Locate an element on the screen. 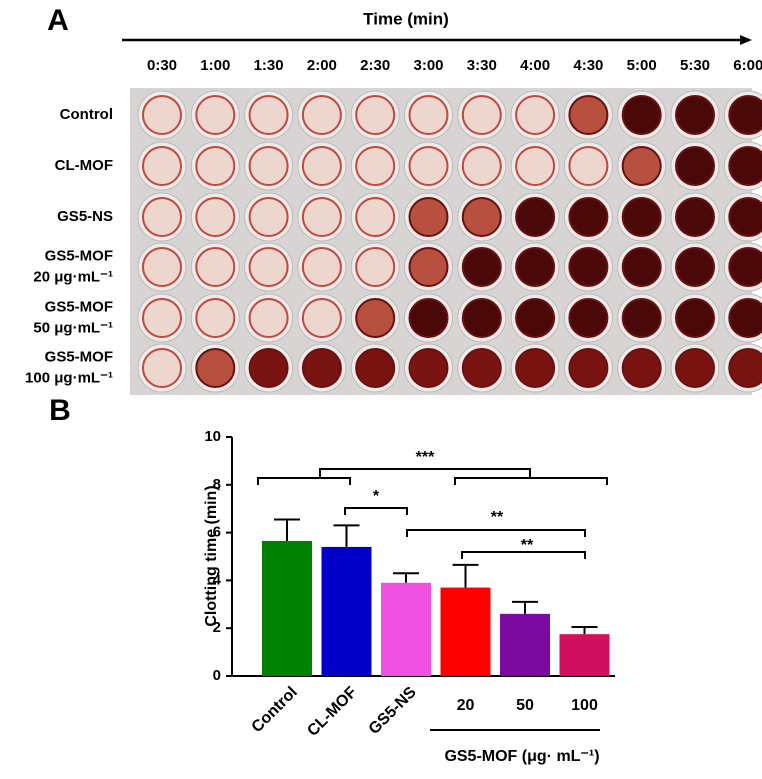 The width and height of the screenshot is (762, 779). time-label: 6:00 is located at coordinates (747, 65).